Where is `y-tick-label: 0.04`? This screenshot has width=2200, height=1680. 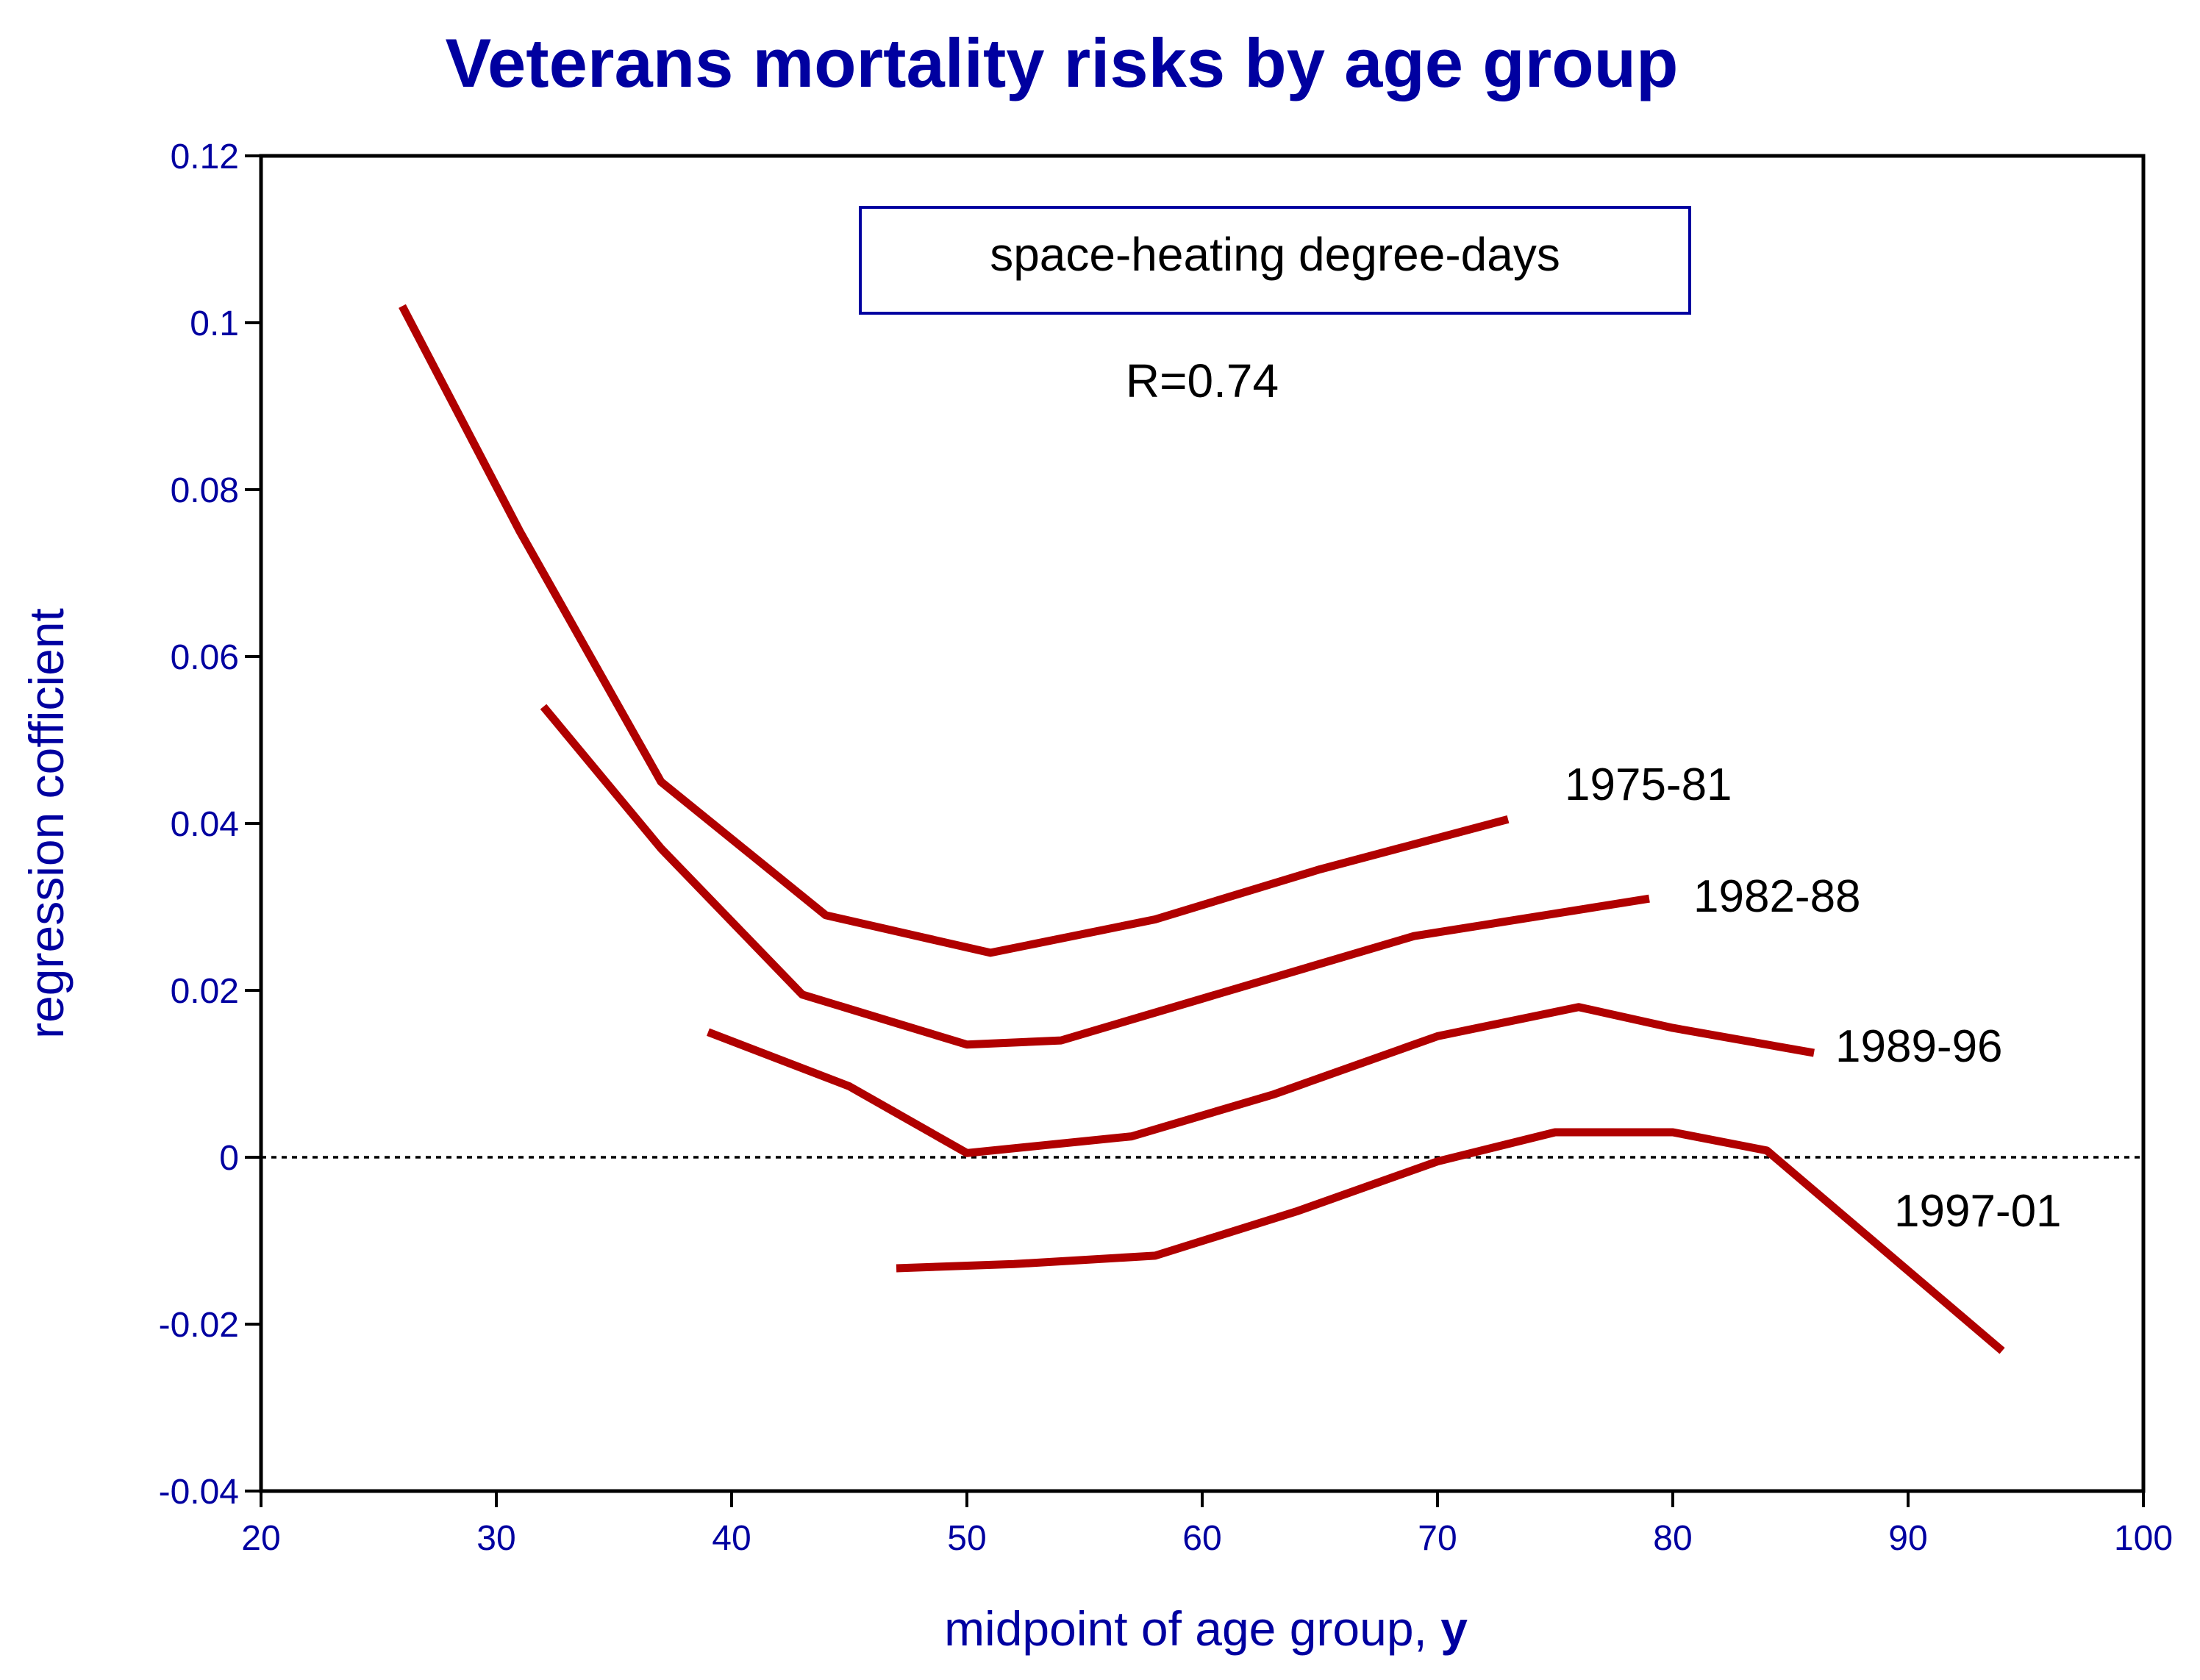 y-tick-label: 0.04 is located at coordinates (205, 824).